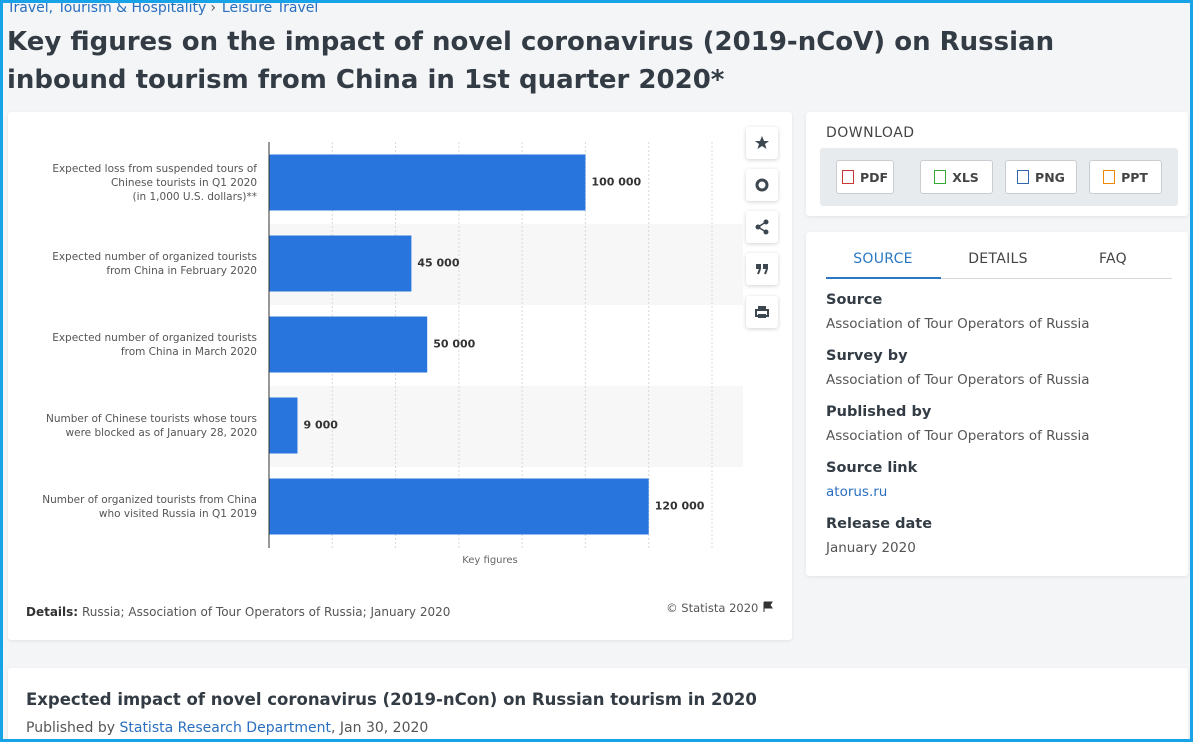 Image resolution: width=1193 pixels, height=742 pixels. Describe the element at coordinates (107, 8) in the screenshot. I see `breadcrumb-link: Travel, Tourism & Hospitality` at that location.